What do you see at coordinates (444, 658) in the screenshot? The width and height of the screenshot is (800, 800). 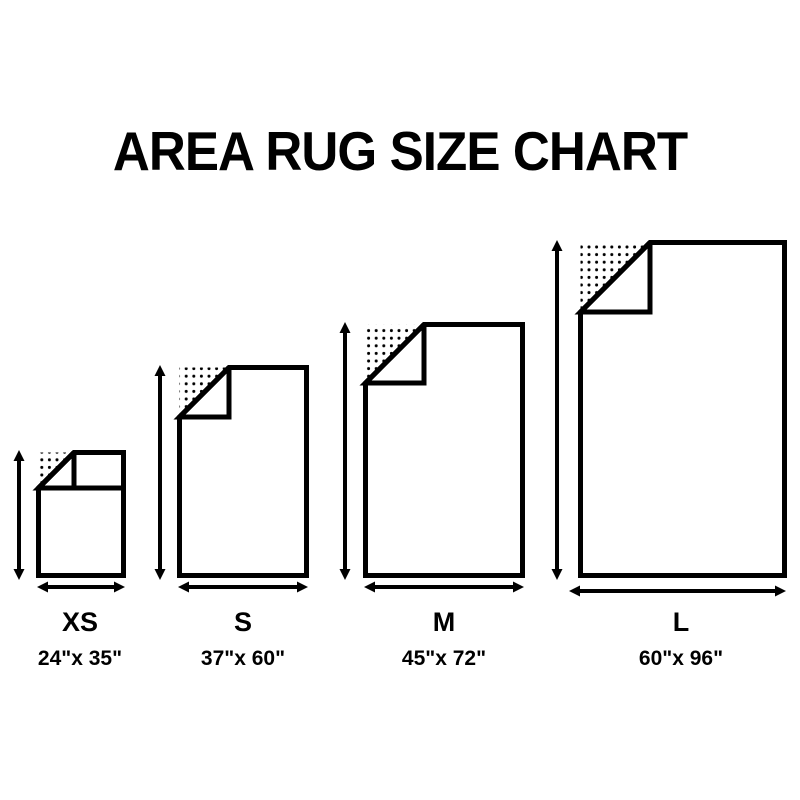 I see `rug-dimensions-label-m: 45"x 72"` at bounding box center [444, 658].